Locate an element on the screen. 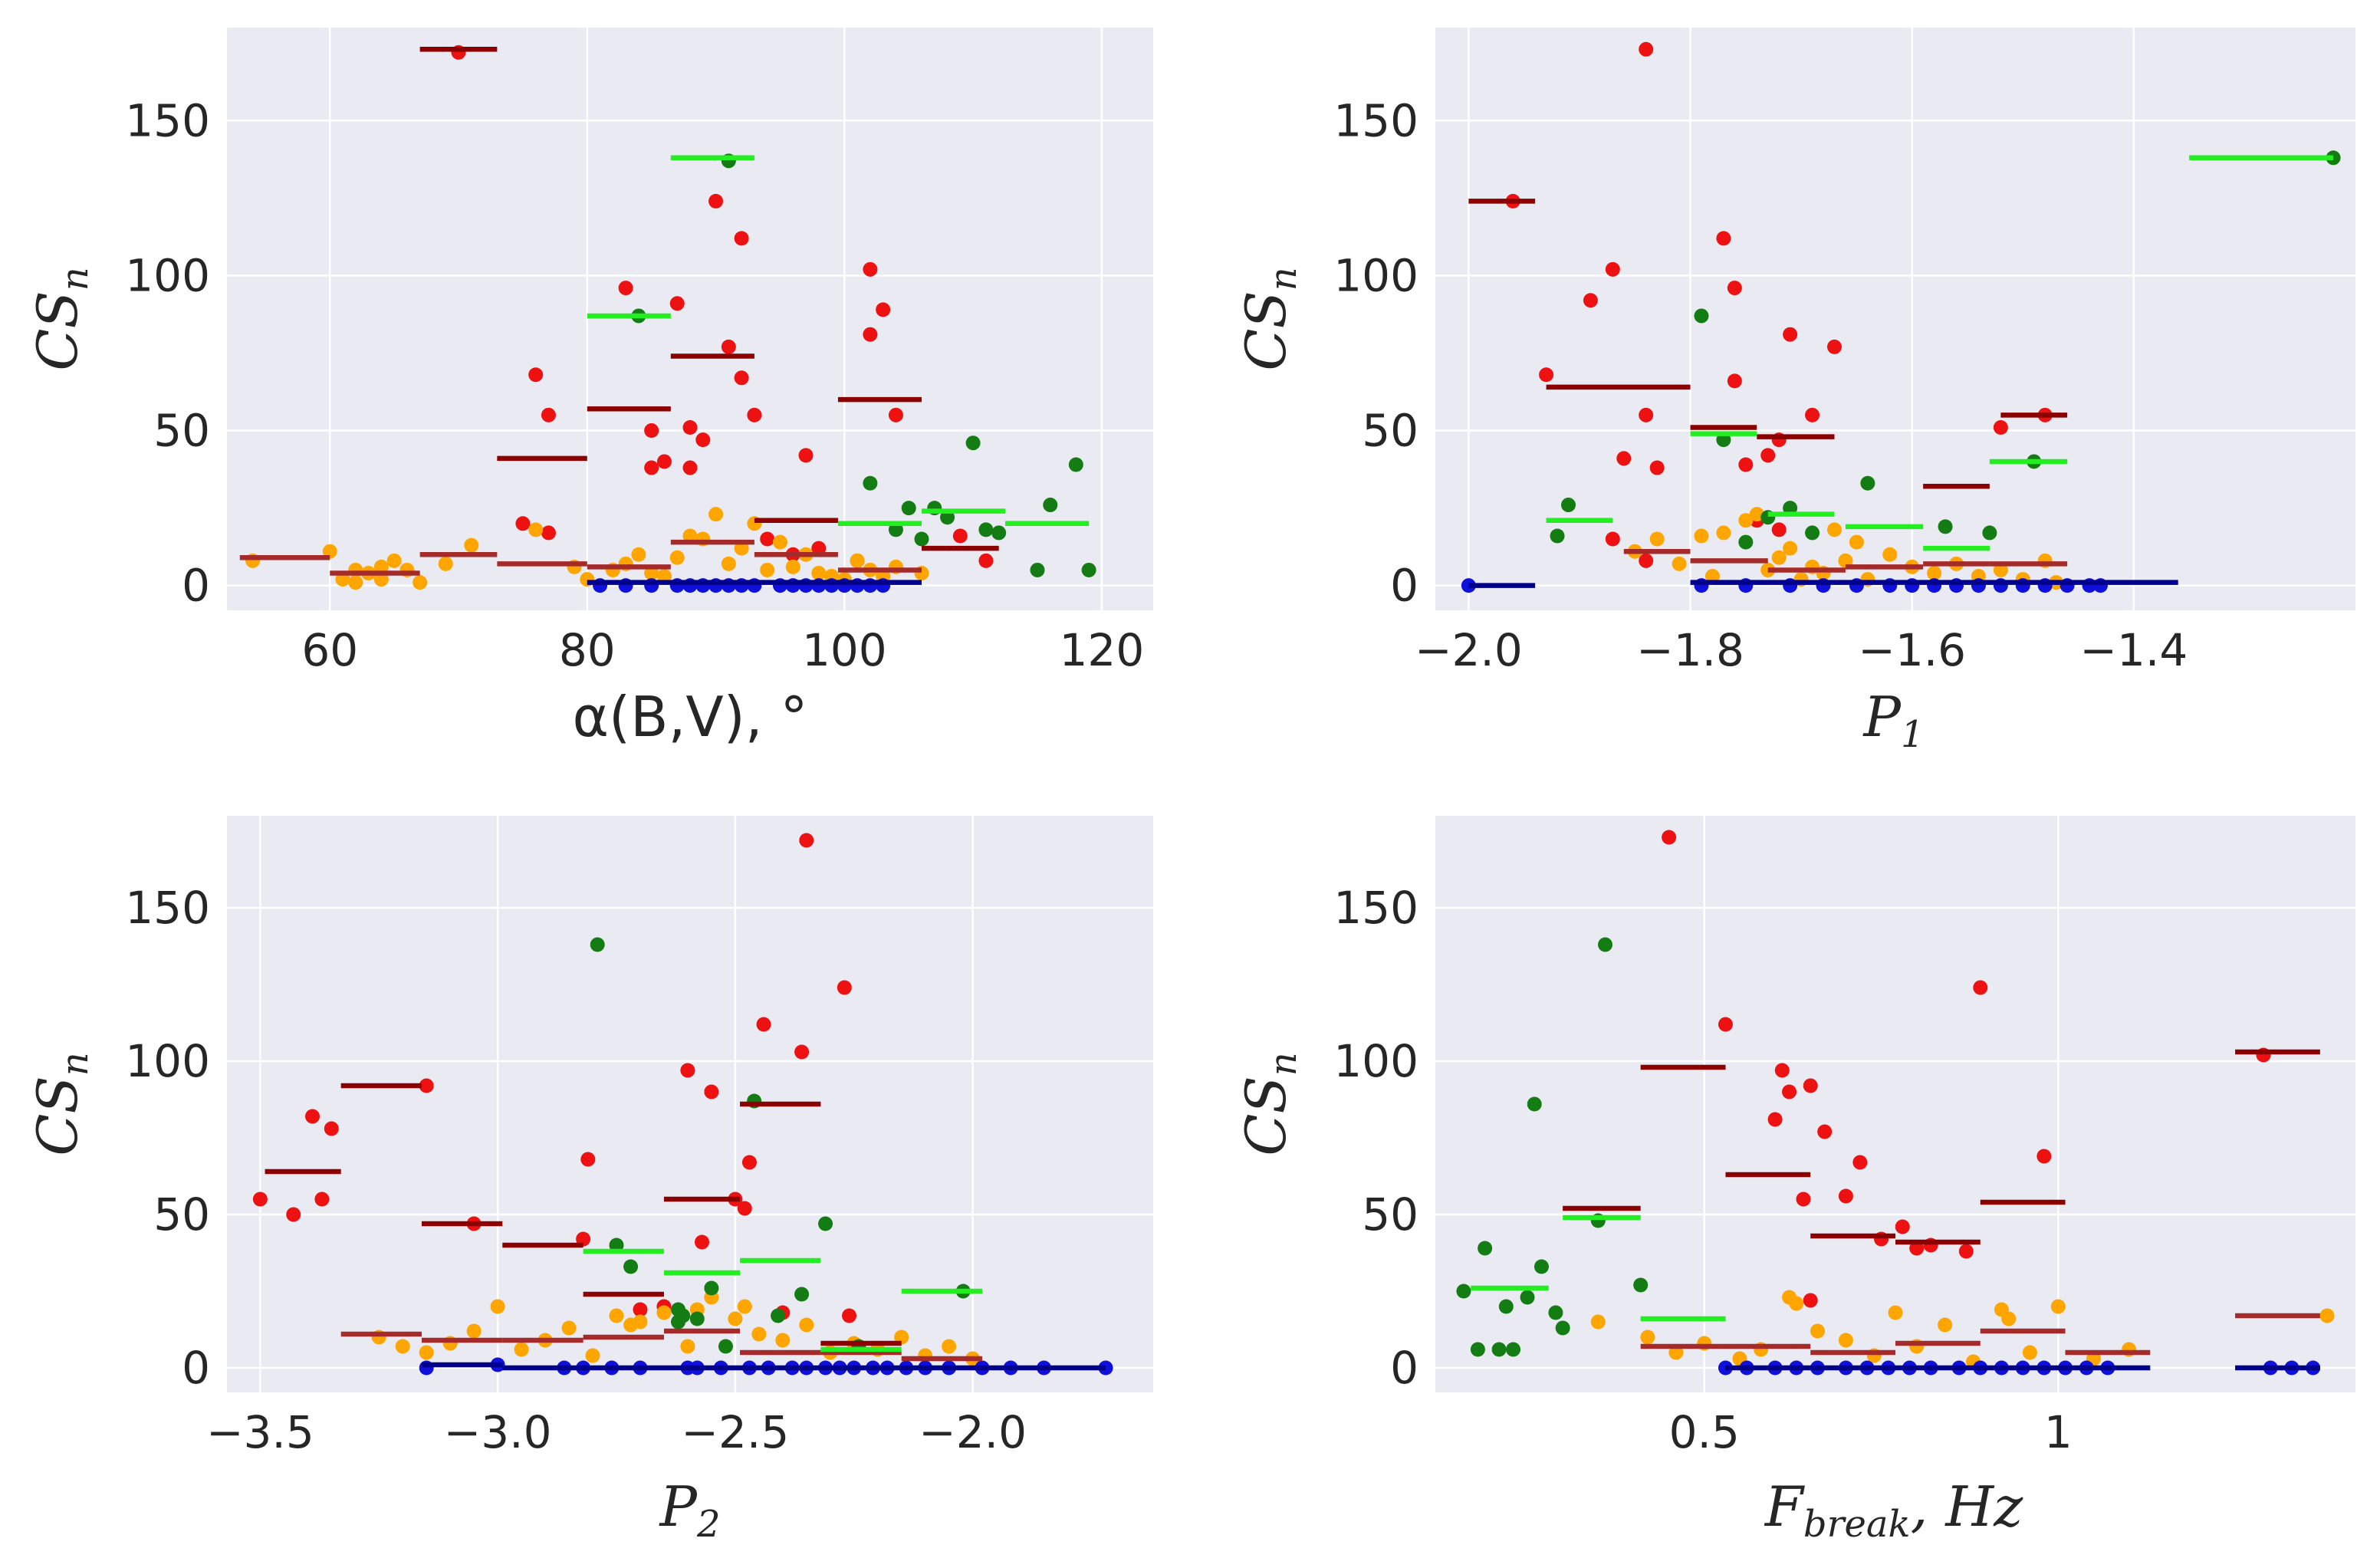 The width and height of the screenshot is (2380, 1558). panel-4-background is located at coordinates (1895, 1104).